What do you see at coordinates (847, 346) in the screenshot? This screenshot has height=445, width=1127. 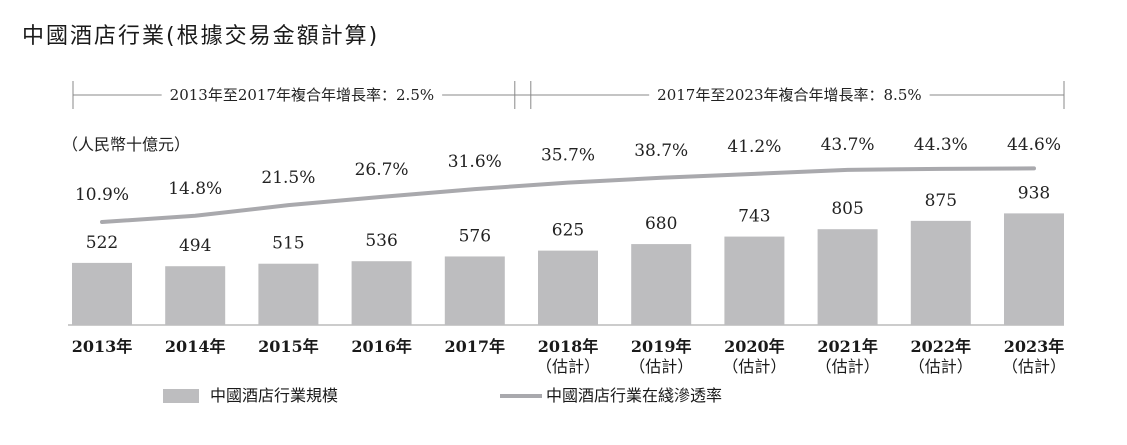 I see `category-label-8: 2021年` at bounding box center [847, 346].